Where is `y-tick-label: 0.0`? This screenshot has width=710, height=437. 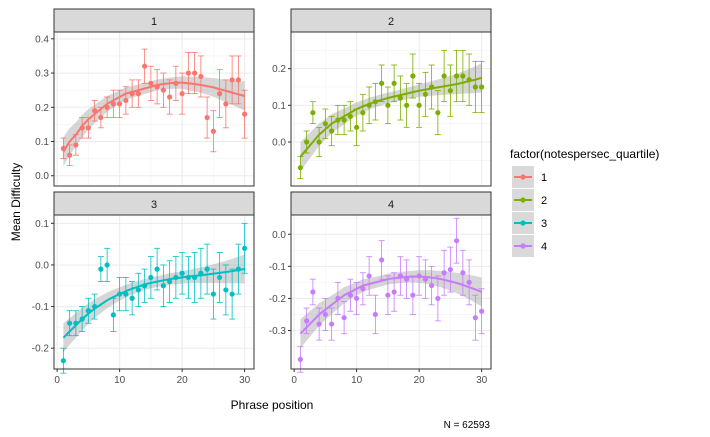 y-tick-label: 0.0 is located at coordinates (279, 143).